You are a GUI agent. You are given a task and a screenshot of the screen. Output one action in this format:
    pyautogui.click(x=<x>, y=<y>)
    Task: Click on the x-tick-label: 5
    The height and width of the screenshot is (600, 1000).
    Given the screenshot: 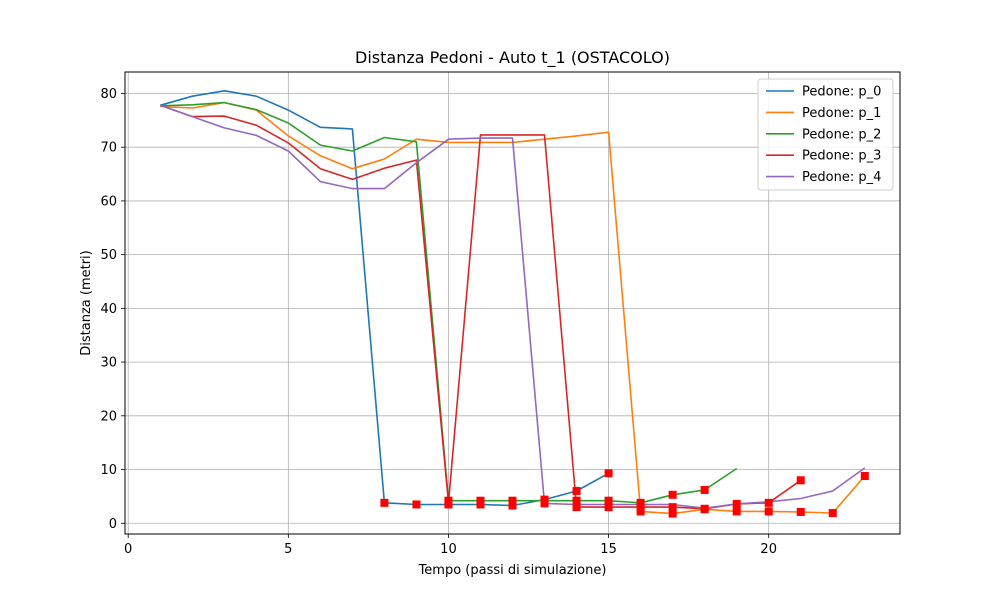 What is the action you would take?
    pyautogui.click(x=288, y=549)
    